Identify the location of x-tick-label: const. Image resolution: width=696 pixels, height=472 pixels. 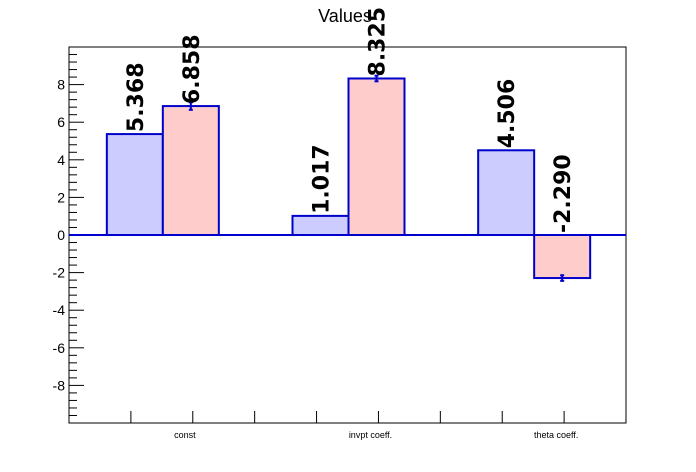
(185, 435).